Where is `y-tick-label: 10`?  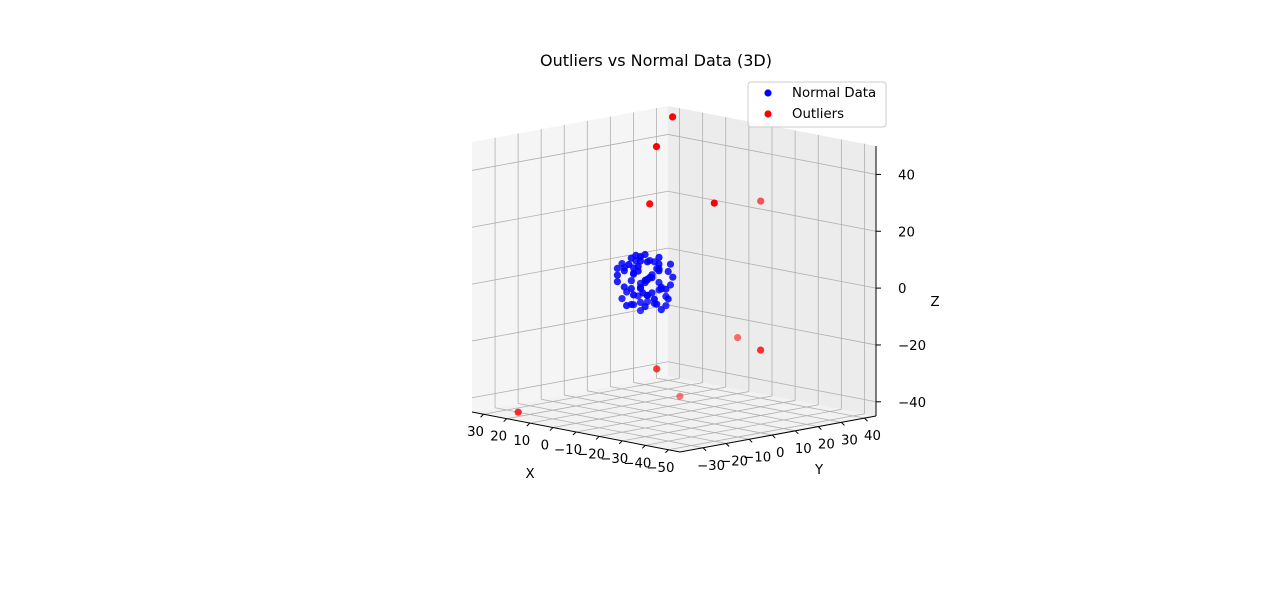
y-tick-label: 10 is located at coordinates (803, 449).